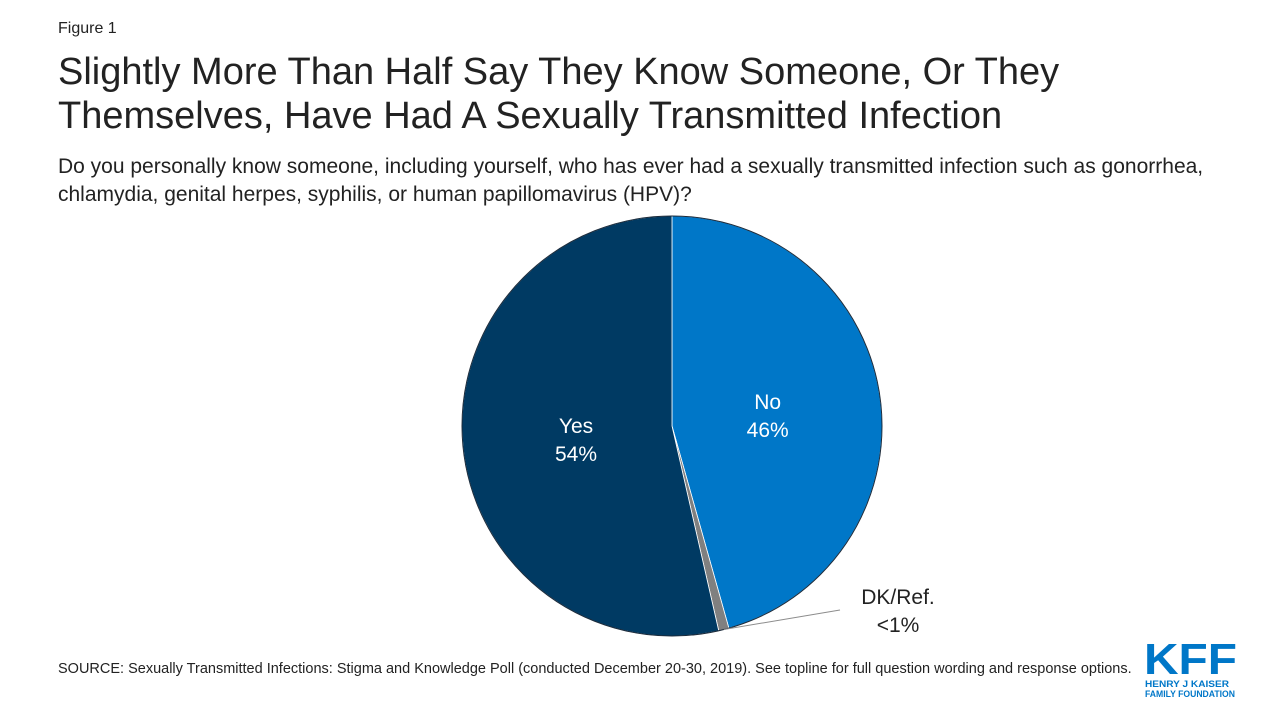 This screenshot has width=1280, height=720. What do you see at coordinates (87, 28) in the screenshot?
I see `figure-label: Figure 1` at bounding box center [87, 28].